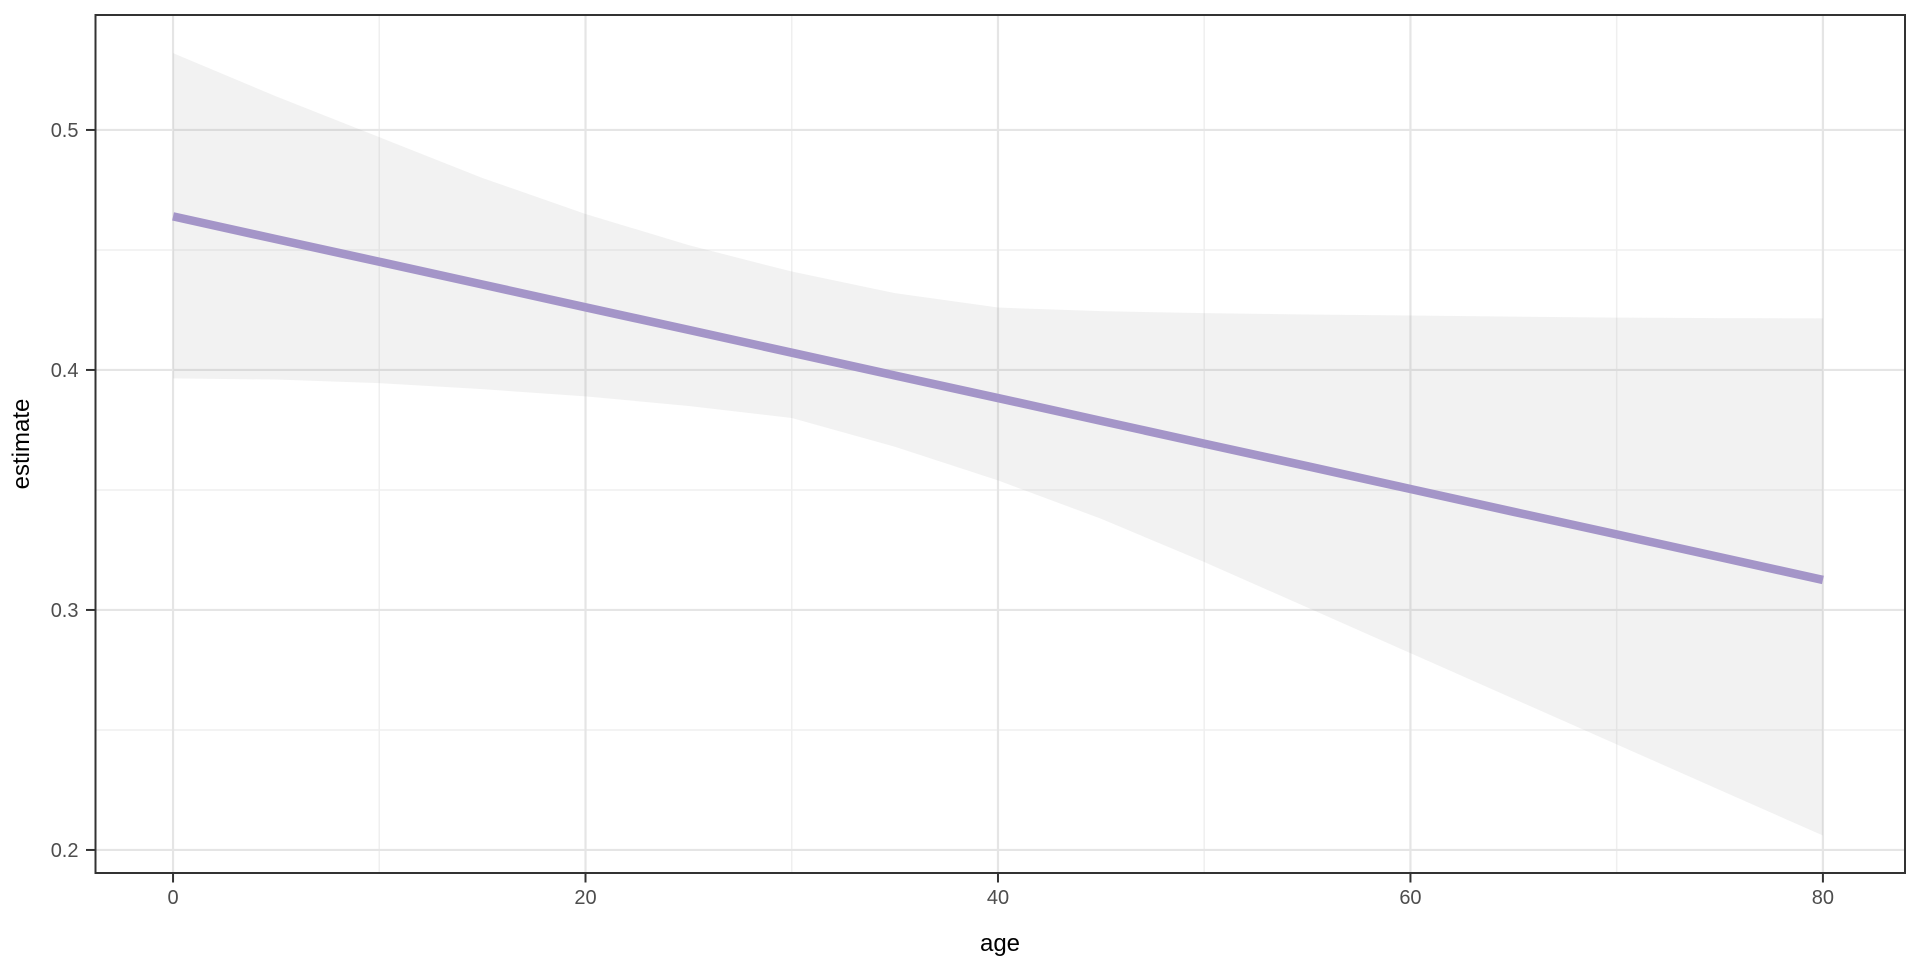 The image size is (1920, 960). What do you see at coordinates (65, 131) in the screenshot?
I see `y-tick-label: 0.5` at bounding box center [65, 131].